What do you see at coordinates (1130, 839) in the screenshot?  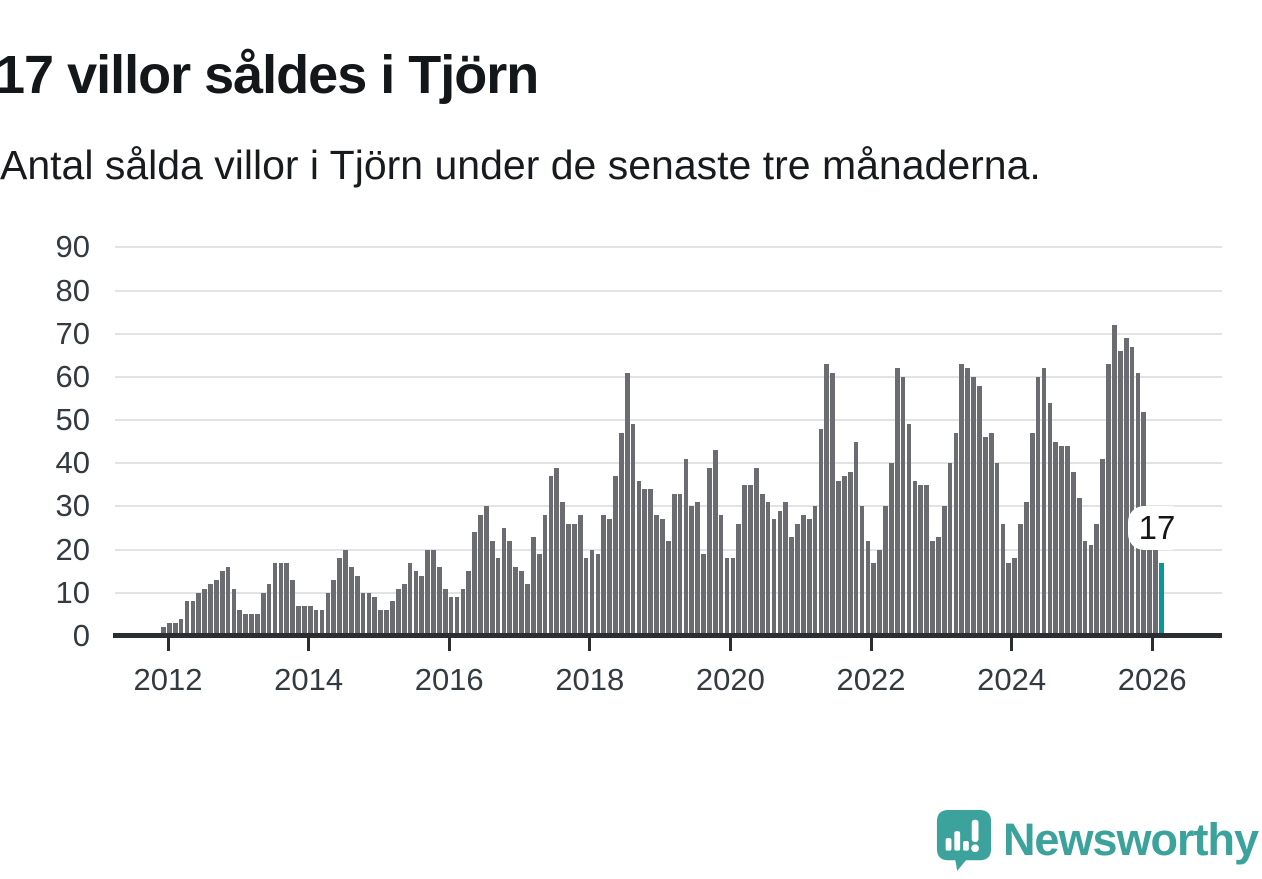 I see `newsworthy-logo-text: Newsworthy` at bounding box center [1130, 839].